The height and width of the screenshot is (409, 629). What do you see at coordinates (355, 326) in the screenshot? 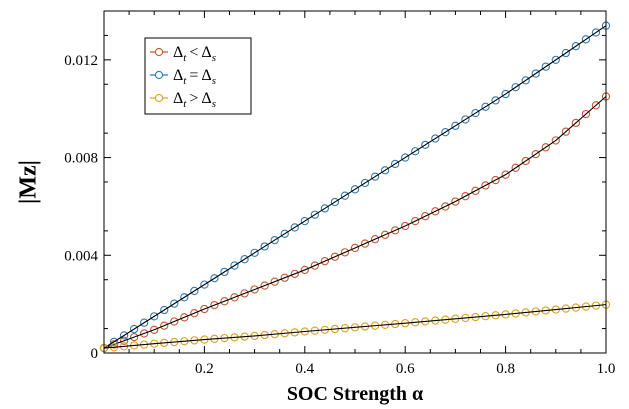
I see `series-line` at bounding box center [355, 326].